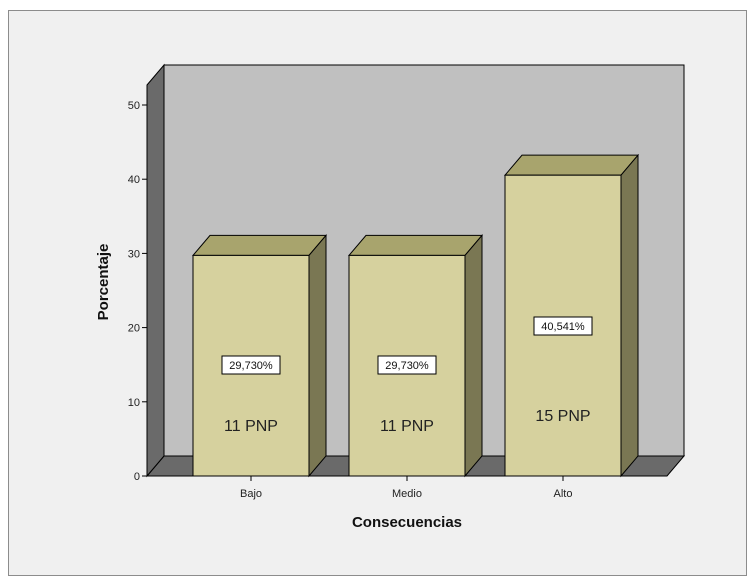 The width and height of the screenshot is (755, 578). What do you see at coordinates (137, 477) in the screenshot?
I see `y-tick-label: 0` at bounding box center [137, 477].